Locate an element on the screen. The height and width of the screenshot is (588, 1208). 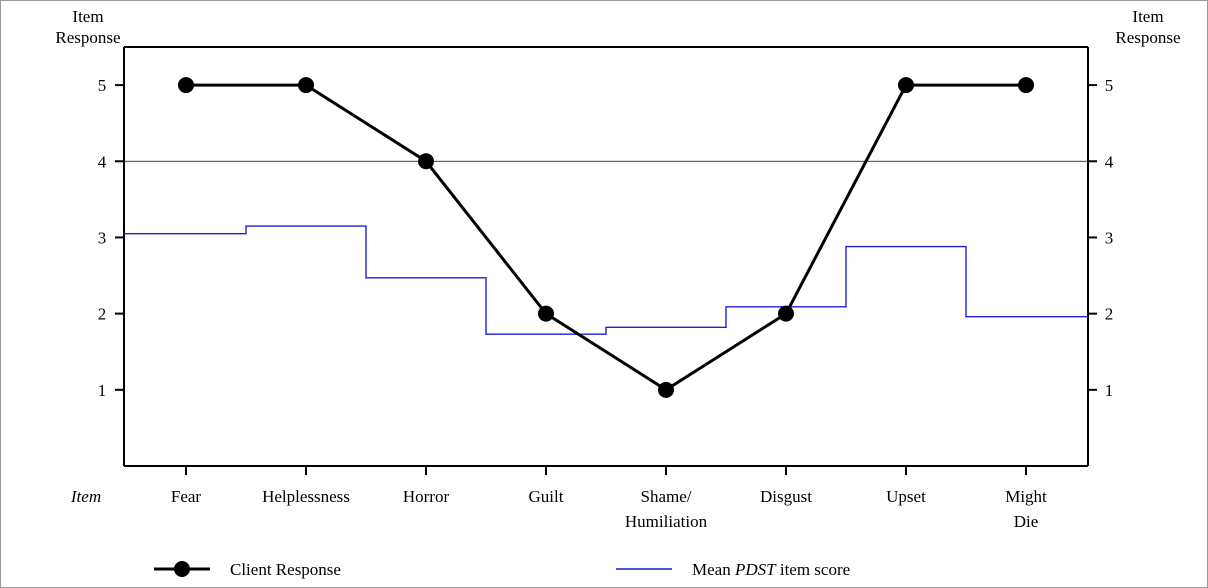
x-tick-label: Disgust is located at coordinates (786, 496).